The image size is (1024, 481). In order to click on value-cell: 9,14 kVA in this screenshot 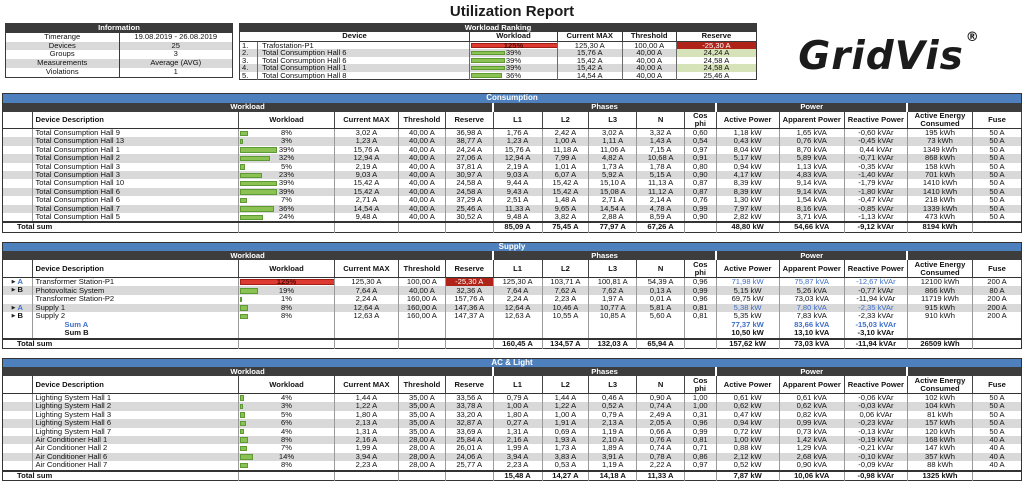, I will do `click(812, 192)`.